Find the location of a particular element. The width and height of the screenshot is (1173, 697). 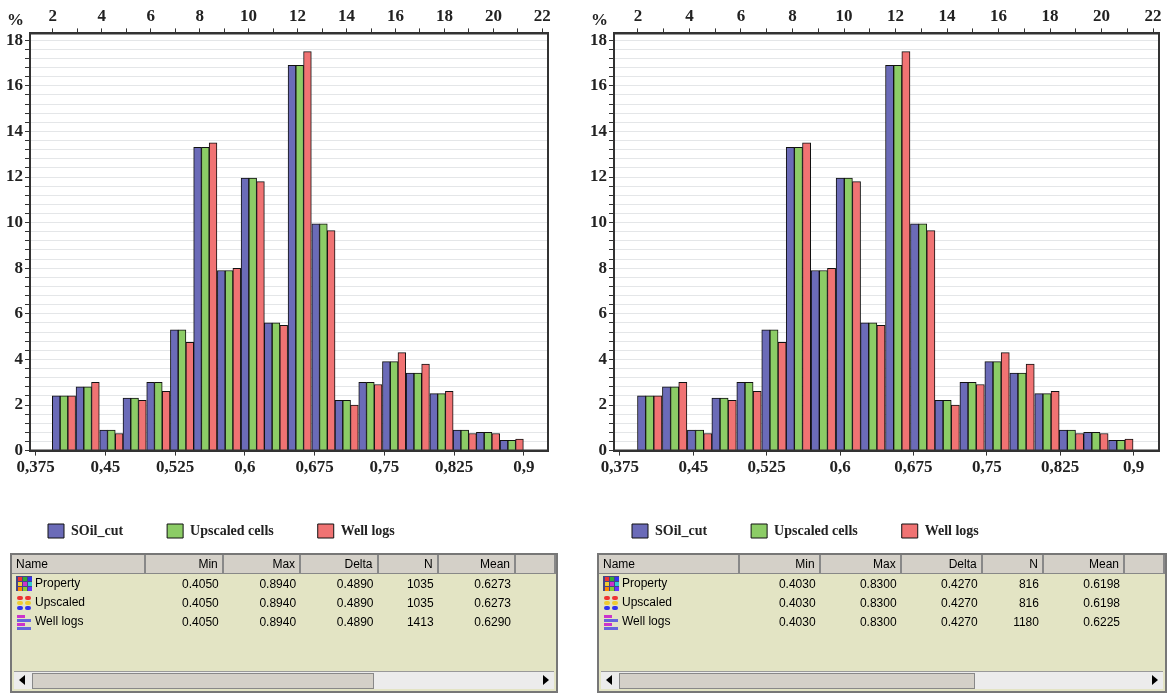

x-tick-label: 0,375 is located at coordinates (35, 467).